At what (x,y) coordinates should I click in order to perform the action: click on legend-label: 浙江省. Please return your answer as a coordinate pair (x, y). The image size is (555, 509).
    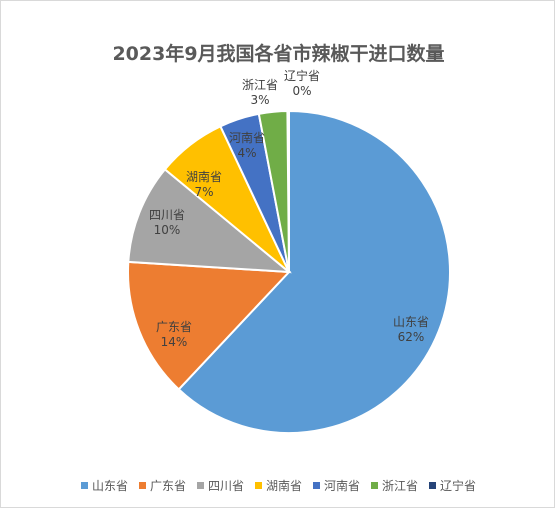
    Looking at the image, I should click on (400, 486).